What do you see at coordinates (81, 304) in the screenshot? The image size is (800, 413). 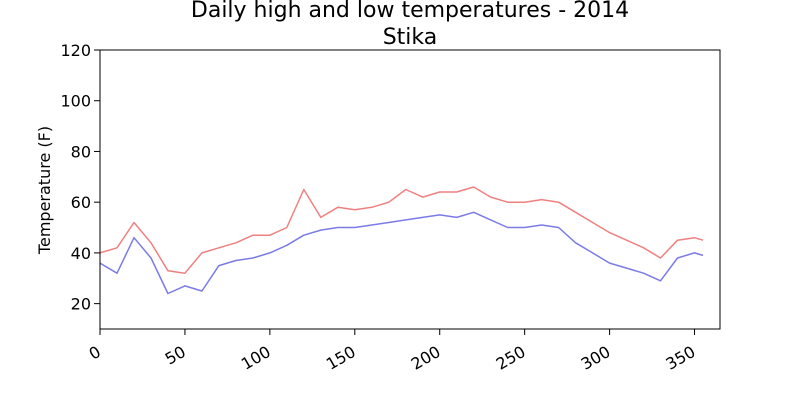 I see `y-tick-label: 20` at bounding box center [81, 304].